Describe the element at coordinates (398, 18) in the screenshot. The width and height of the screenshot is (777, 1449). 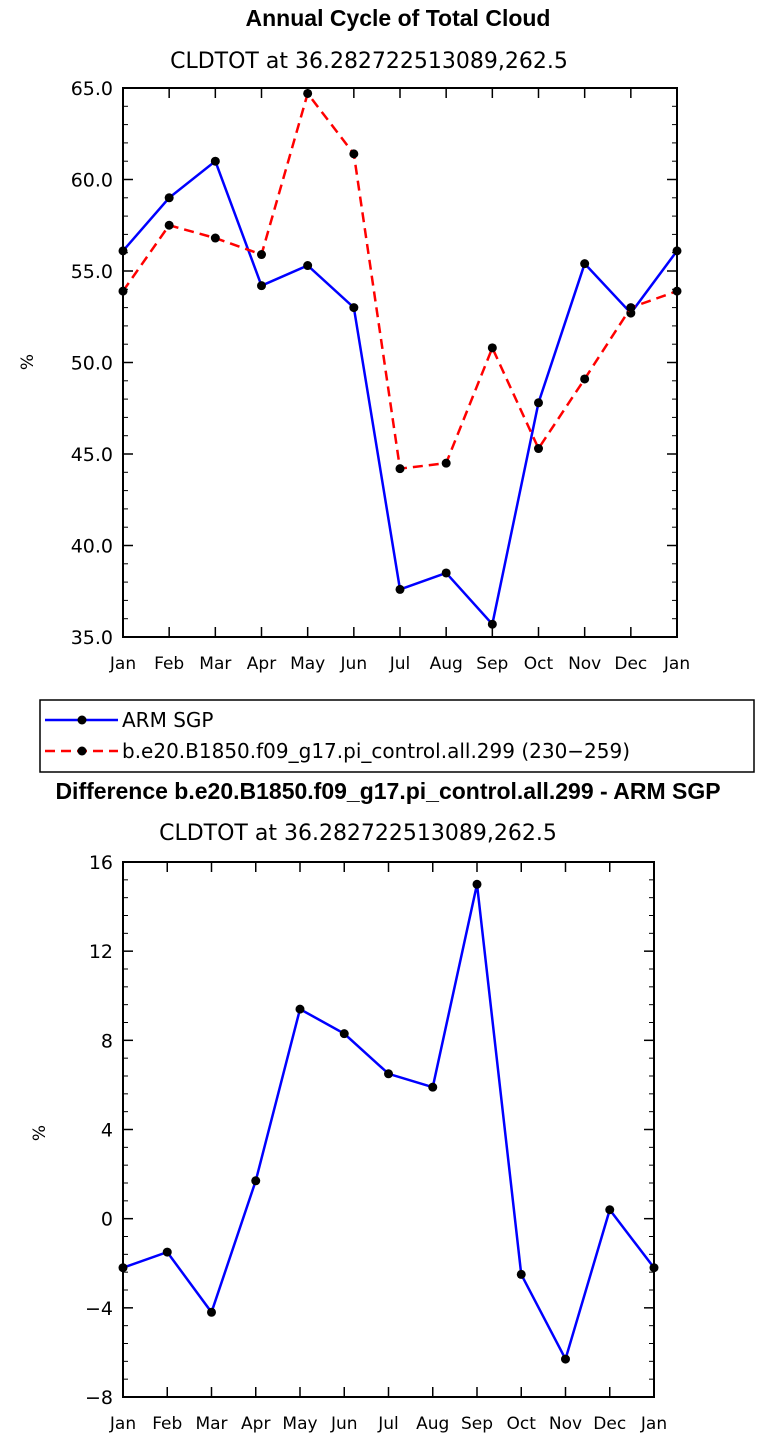
I see `chart1-title: Annual Cycle of Total Cloud` at that location.